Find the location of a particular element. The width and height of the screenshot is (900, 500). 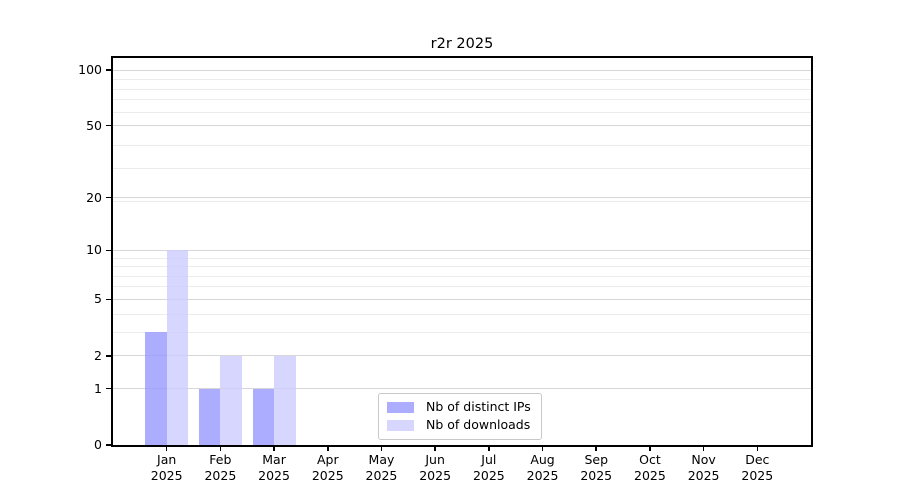

legend-swatch-distinct-ips is located at coordinates (400, 407).